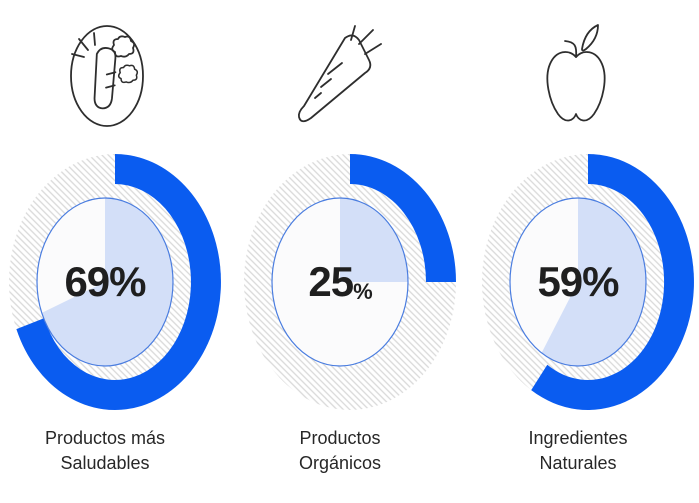 This screenshot has height=503, width=699. What do you see at coordinates (578, 451) in the screenshot?
I see `metric-label: Ingredientes Naturales` at bounding box center [578, 451].